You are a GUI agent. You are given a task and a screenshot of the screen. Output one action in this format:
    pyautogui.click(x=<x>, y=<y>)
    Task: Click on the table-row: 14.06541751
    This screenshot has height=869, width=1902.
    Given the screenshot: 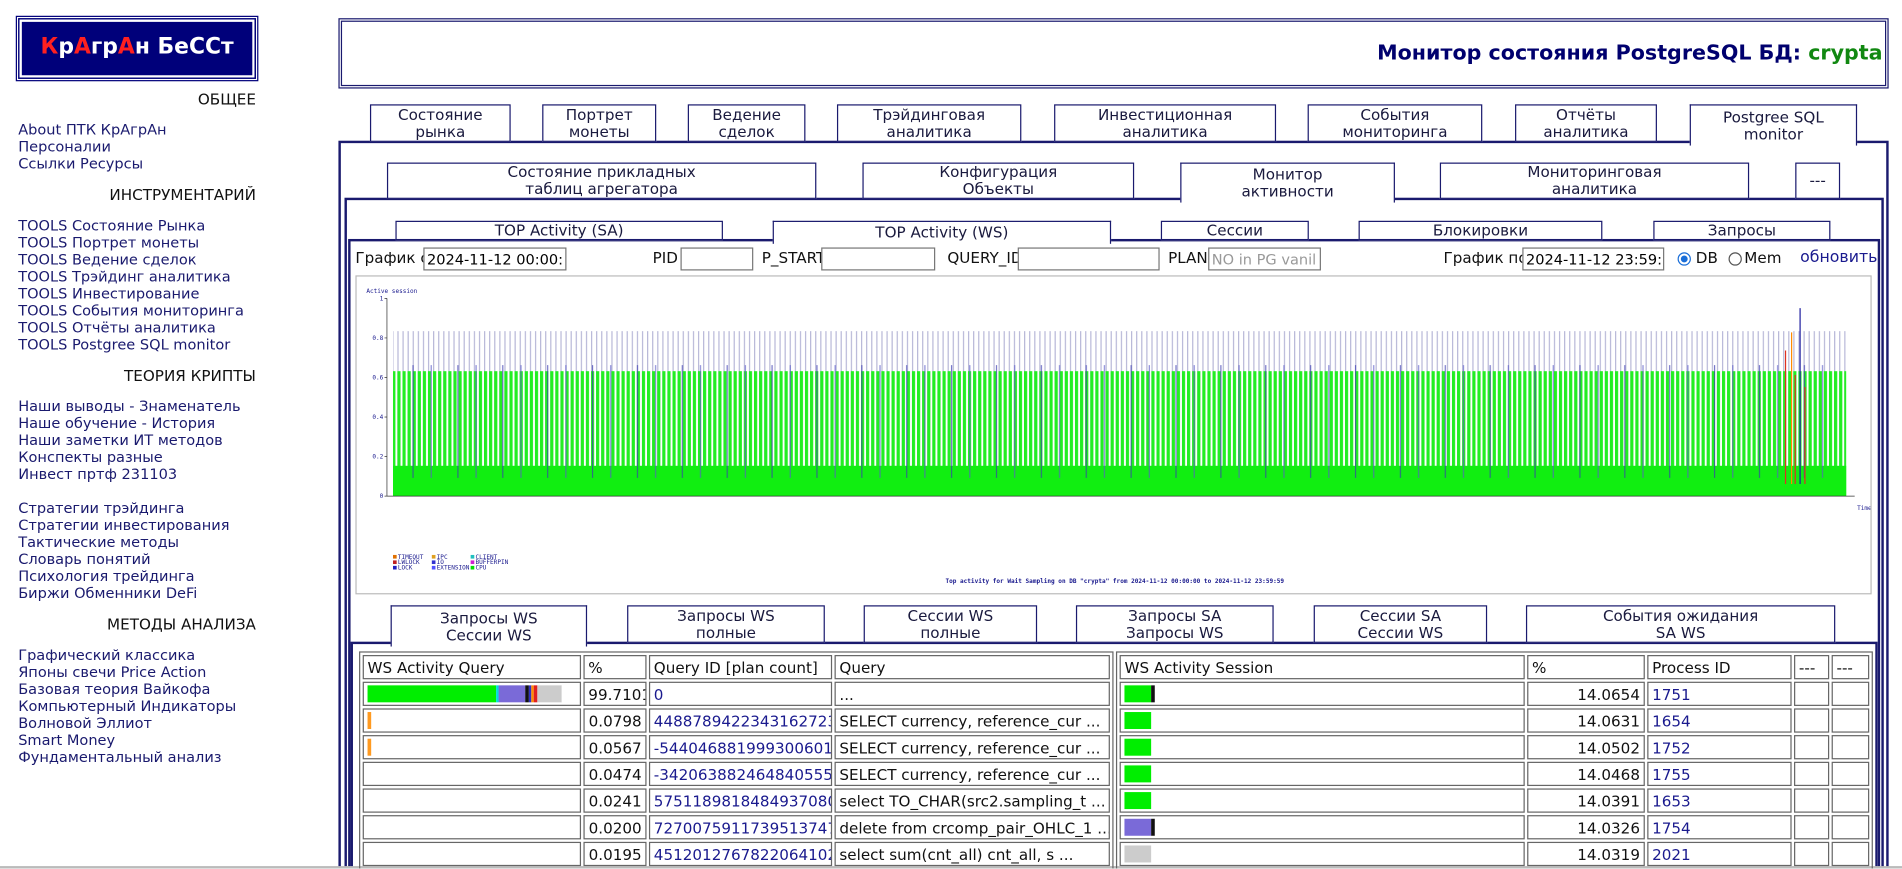 What is the action you would take?
    pyautogui.click(x=1495, y=694)
    